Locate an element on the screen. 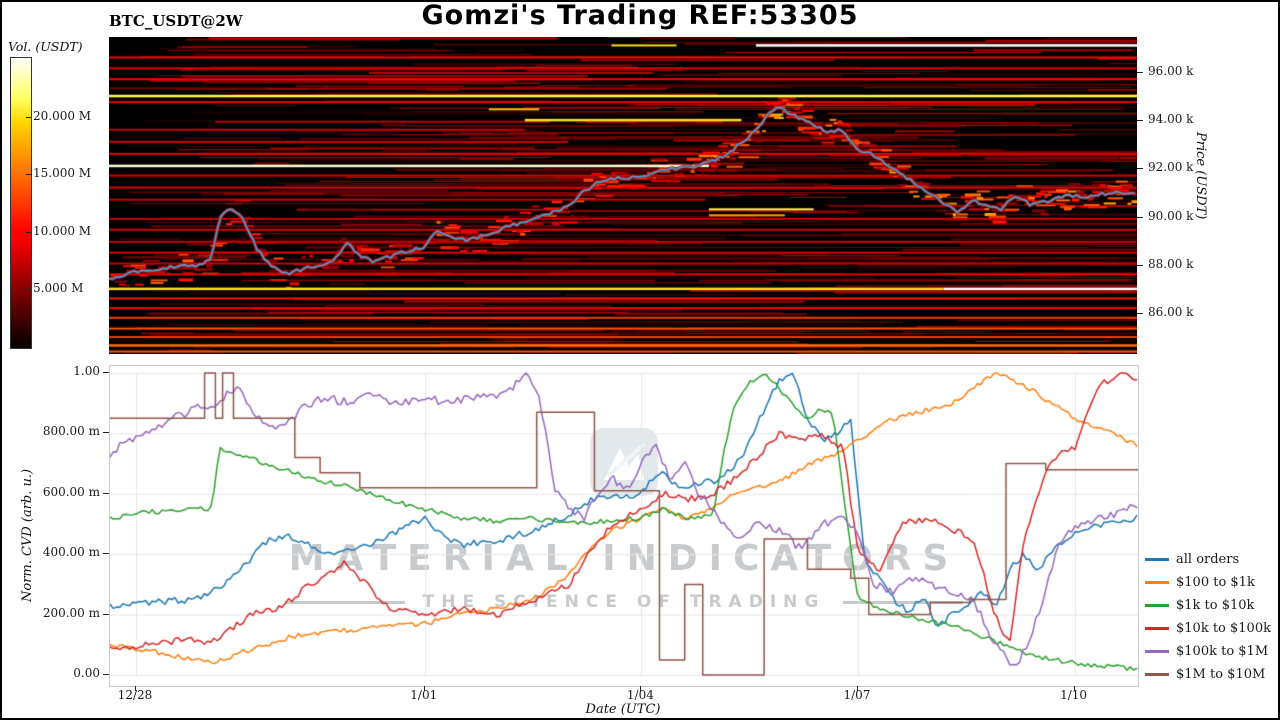 This screenshot has height=720, width=1280. cvd-ytick-label: 800.00 m is located at coordinates (71, 431).